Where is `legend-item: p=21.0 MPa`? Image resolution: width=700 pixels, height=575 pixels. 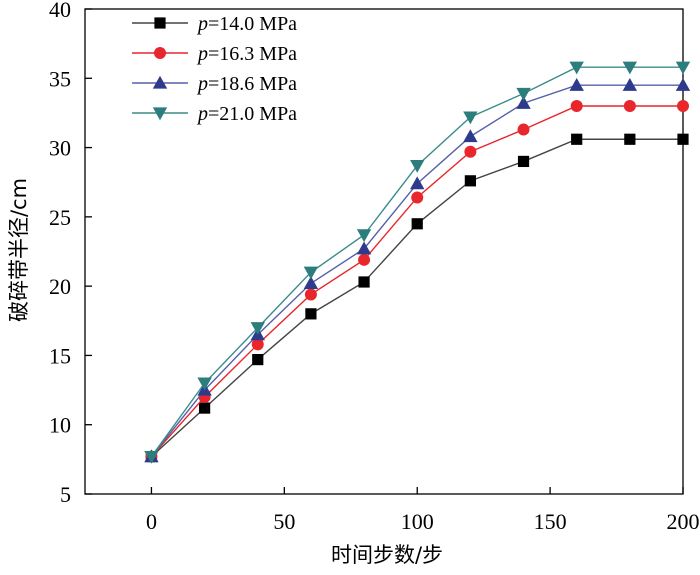 legend-item: p=21.0 MPa is located at coordinates (214, 114).